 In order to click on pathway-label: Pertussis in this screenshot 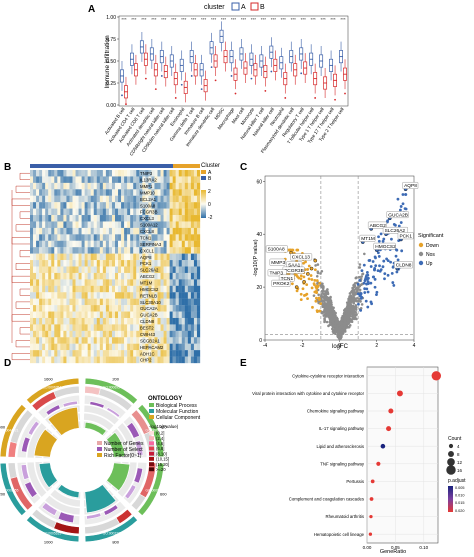, I will do `click(355, 481)`.